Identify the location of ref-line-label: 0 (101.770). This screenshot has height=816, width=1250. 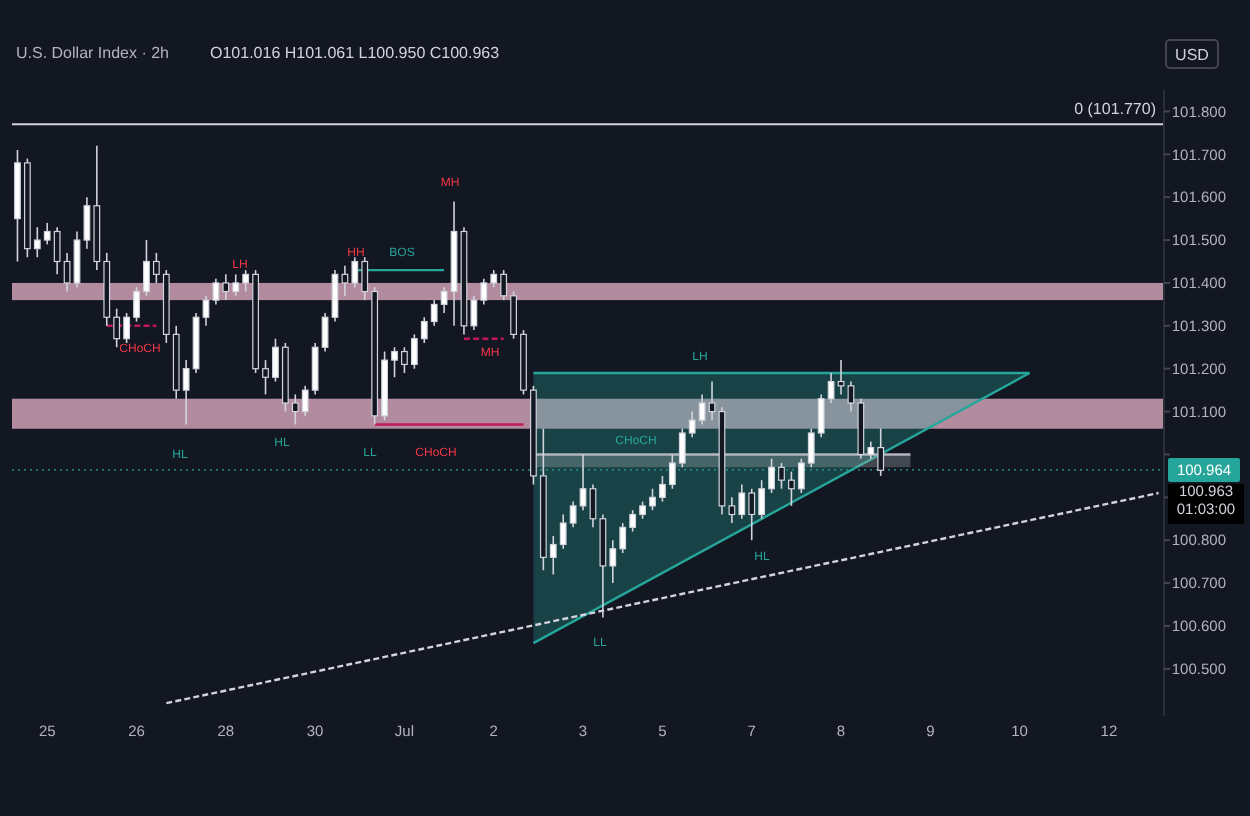
(1115, 109).